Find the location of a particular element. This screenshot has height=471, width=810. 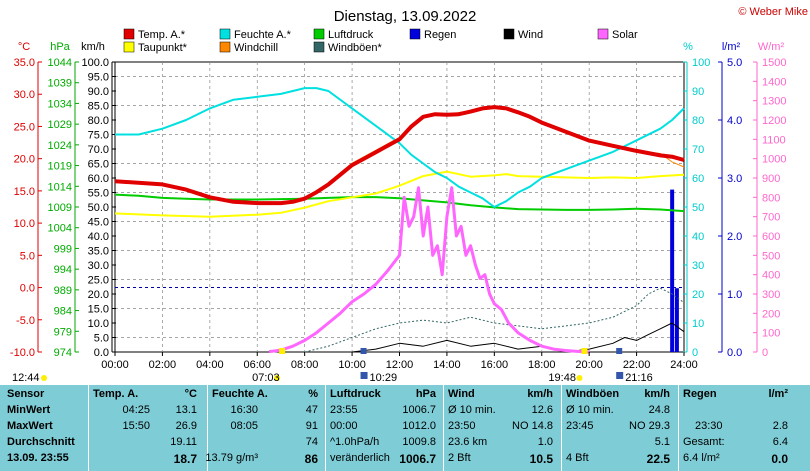

moonset-time: 21:16 is located at coordinates (639, 378).